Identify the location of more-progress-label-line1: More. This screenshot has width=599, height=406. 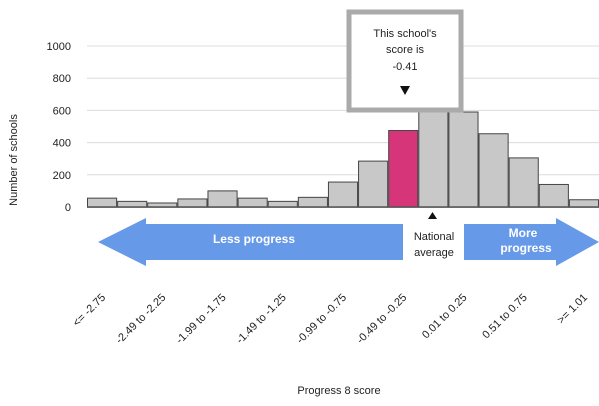
(523, 233).